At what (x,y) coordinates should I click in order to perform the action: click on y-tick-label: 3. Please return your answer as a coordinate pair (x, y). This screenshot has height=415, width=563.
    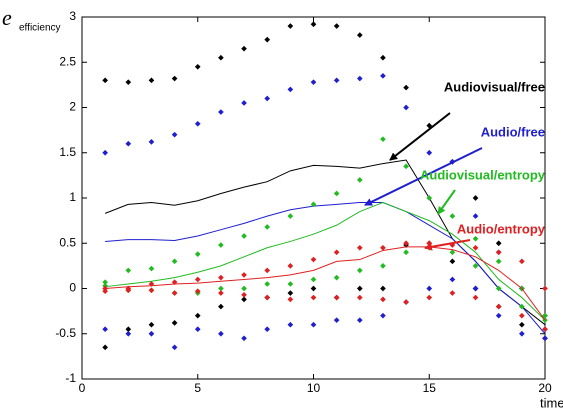
    Looking at the image, I should click on (72, 16).